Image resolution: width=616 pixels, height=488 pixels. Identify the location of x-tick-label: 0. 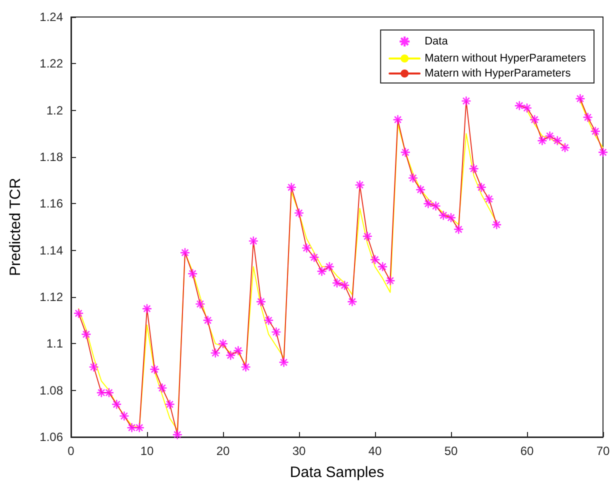
(71, 451).